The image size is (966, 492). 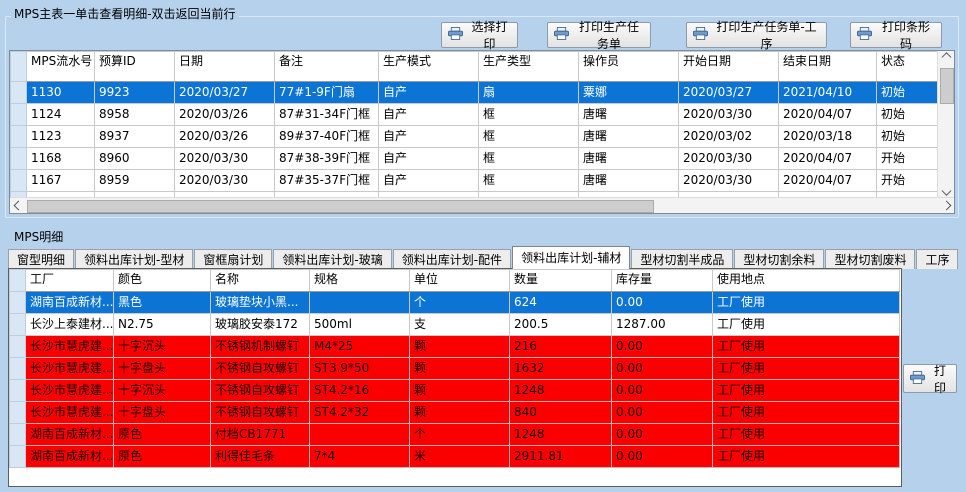 What do you see at coordinates (359, 324) in the screenshot?
I see `cell: 500ml` at bounding box center [359, 324].